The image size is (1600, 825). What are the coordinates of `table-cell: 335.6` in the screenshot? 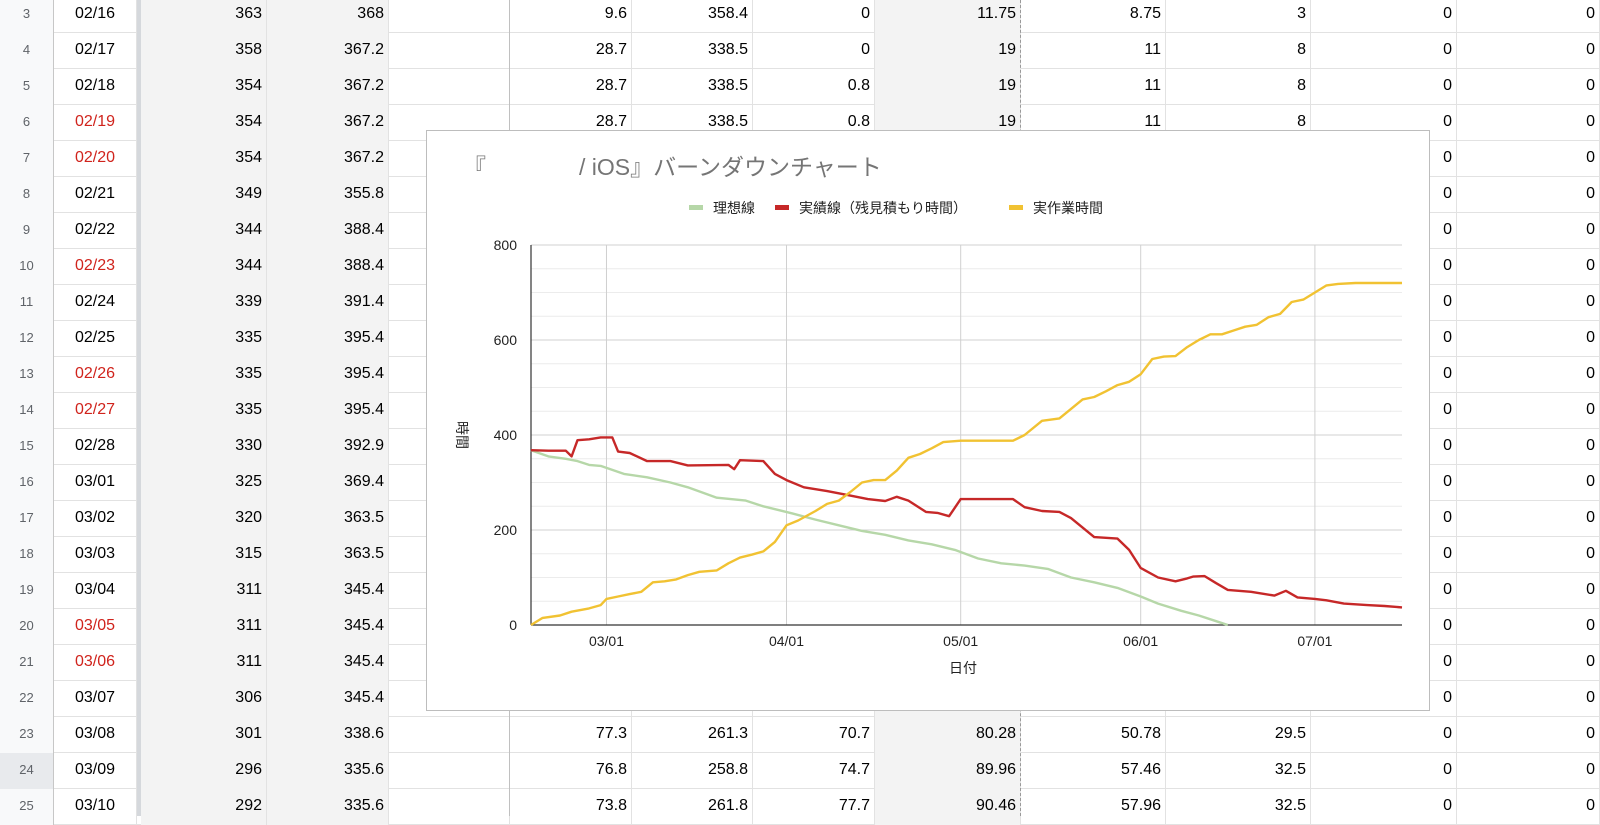 It's located at (328, 771).